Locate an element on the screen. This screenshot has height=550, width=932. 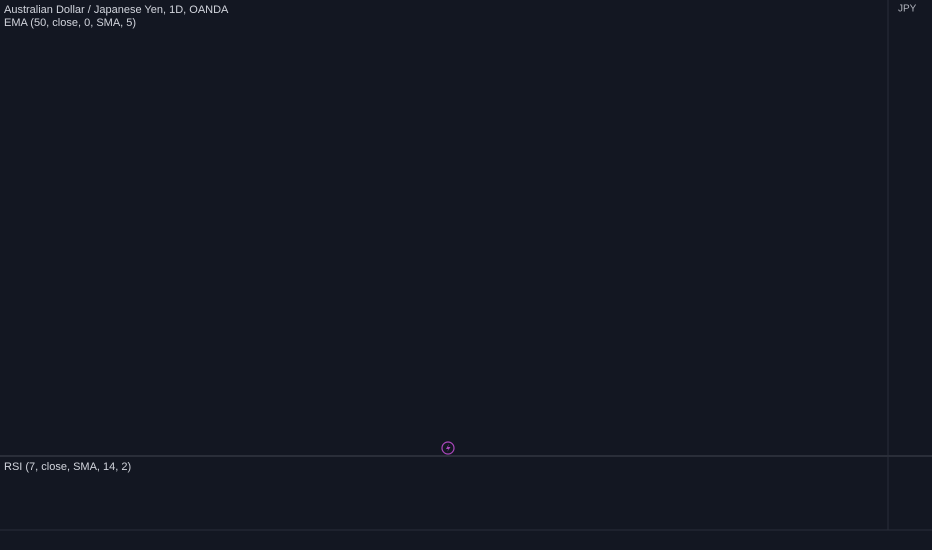
indicator-label: EMA (50, close, 0, SMA, 5) is located at coordinates (70, 23).